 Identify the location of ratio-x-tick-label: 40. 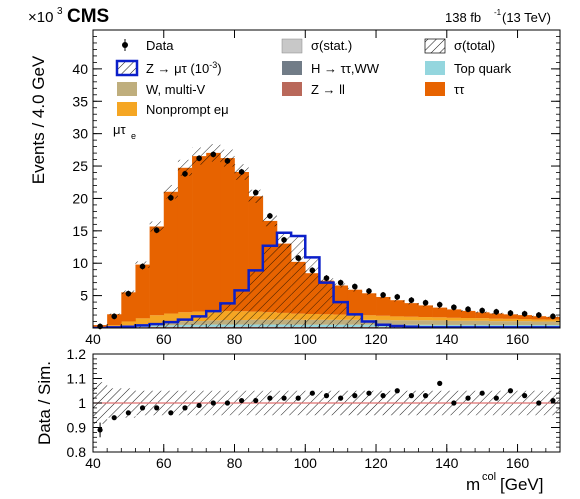
(93, 463).